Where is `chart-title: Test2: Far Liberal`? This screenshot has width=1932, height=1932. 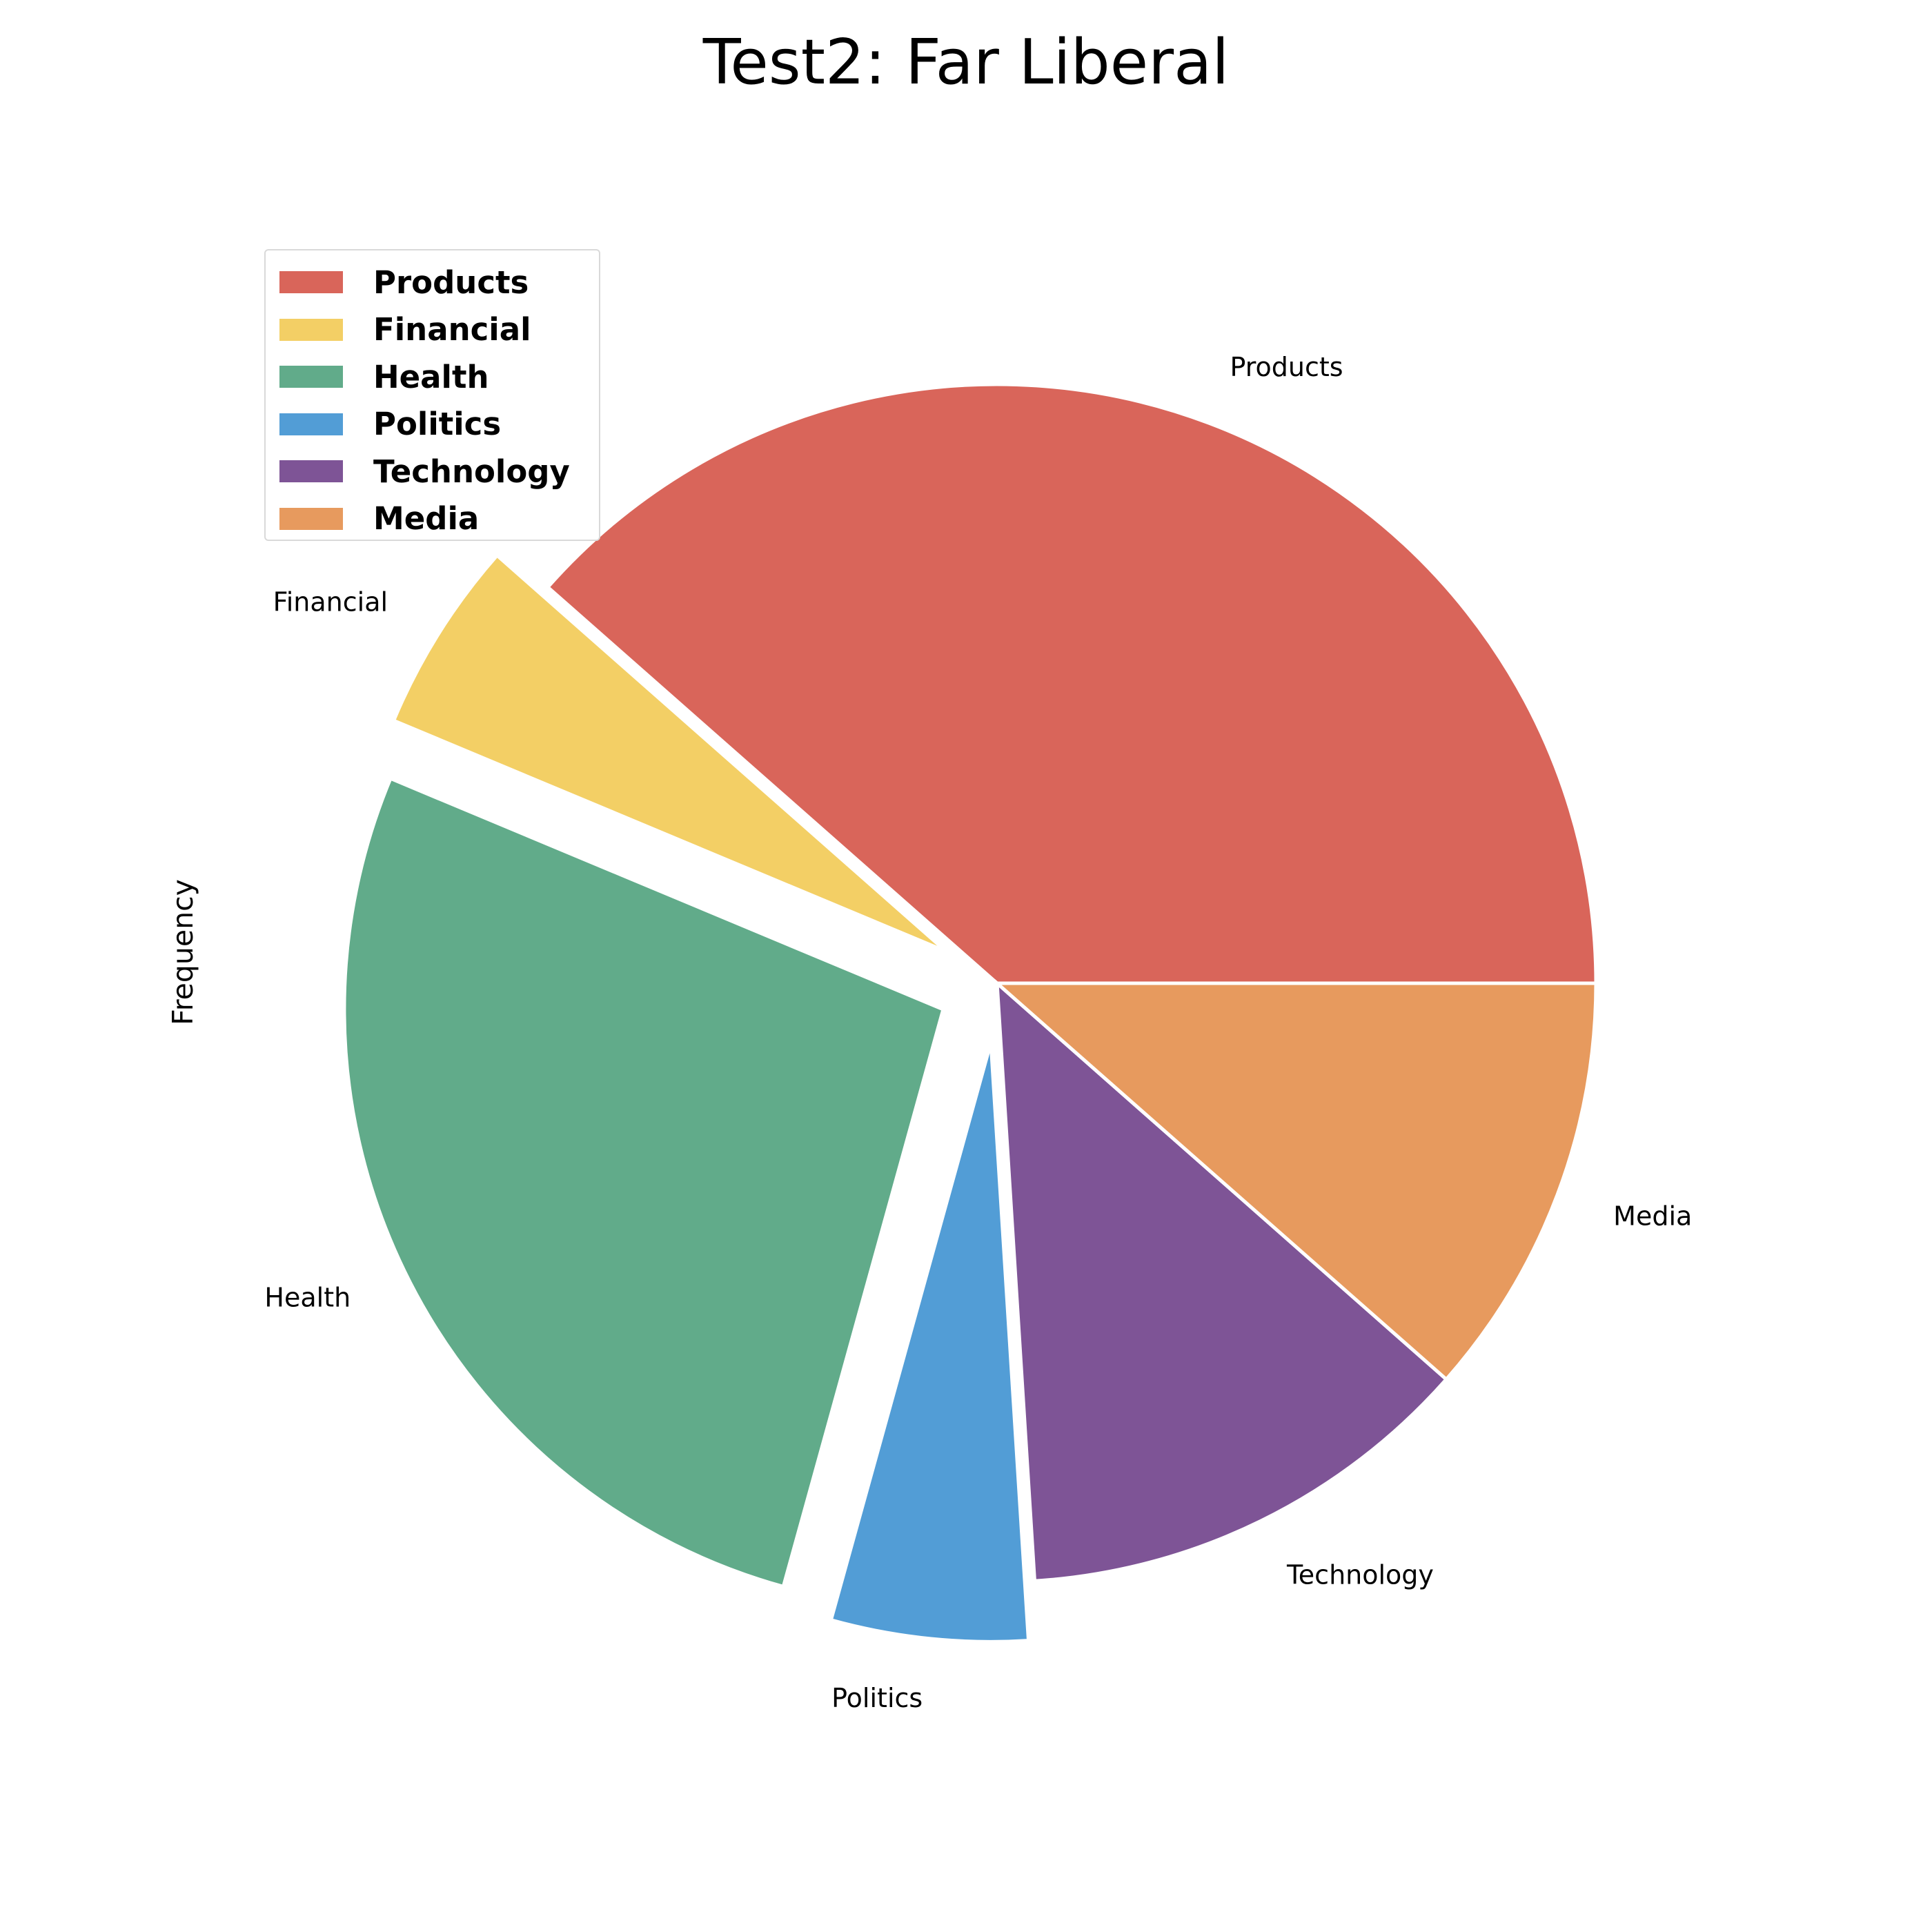
chart-title: Test2: Far Liberal is located at coordinates (966, 62).